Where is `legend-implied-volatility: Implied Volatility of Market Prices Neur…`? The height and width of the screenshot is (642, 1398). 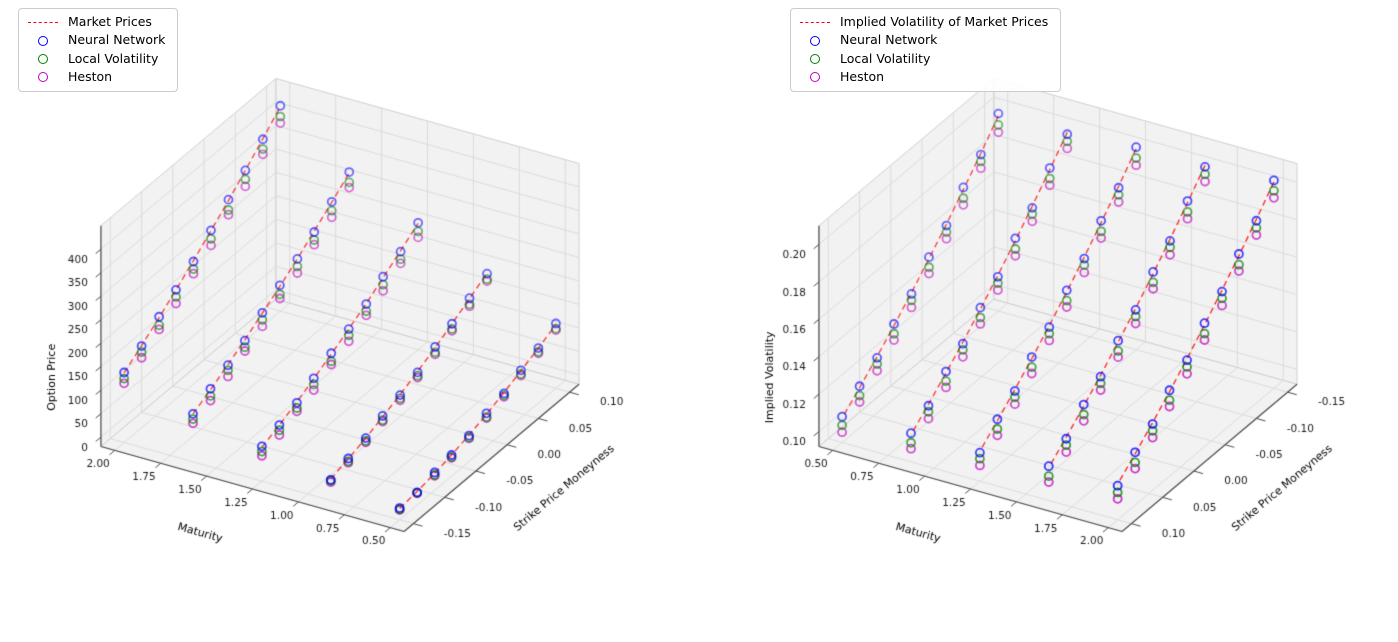 legend-implied-volatility: Implied Volatility of Market Prices Neur… is located at coordinates (926, 50).